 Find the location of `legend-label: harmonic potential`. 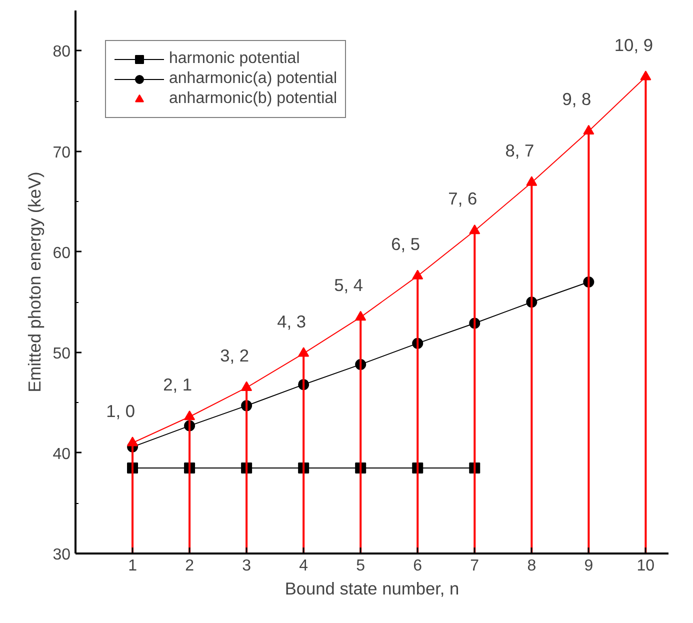

legend-label: harmonic potential is located at coordinates (234, 59).